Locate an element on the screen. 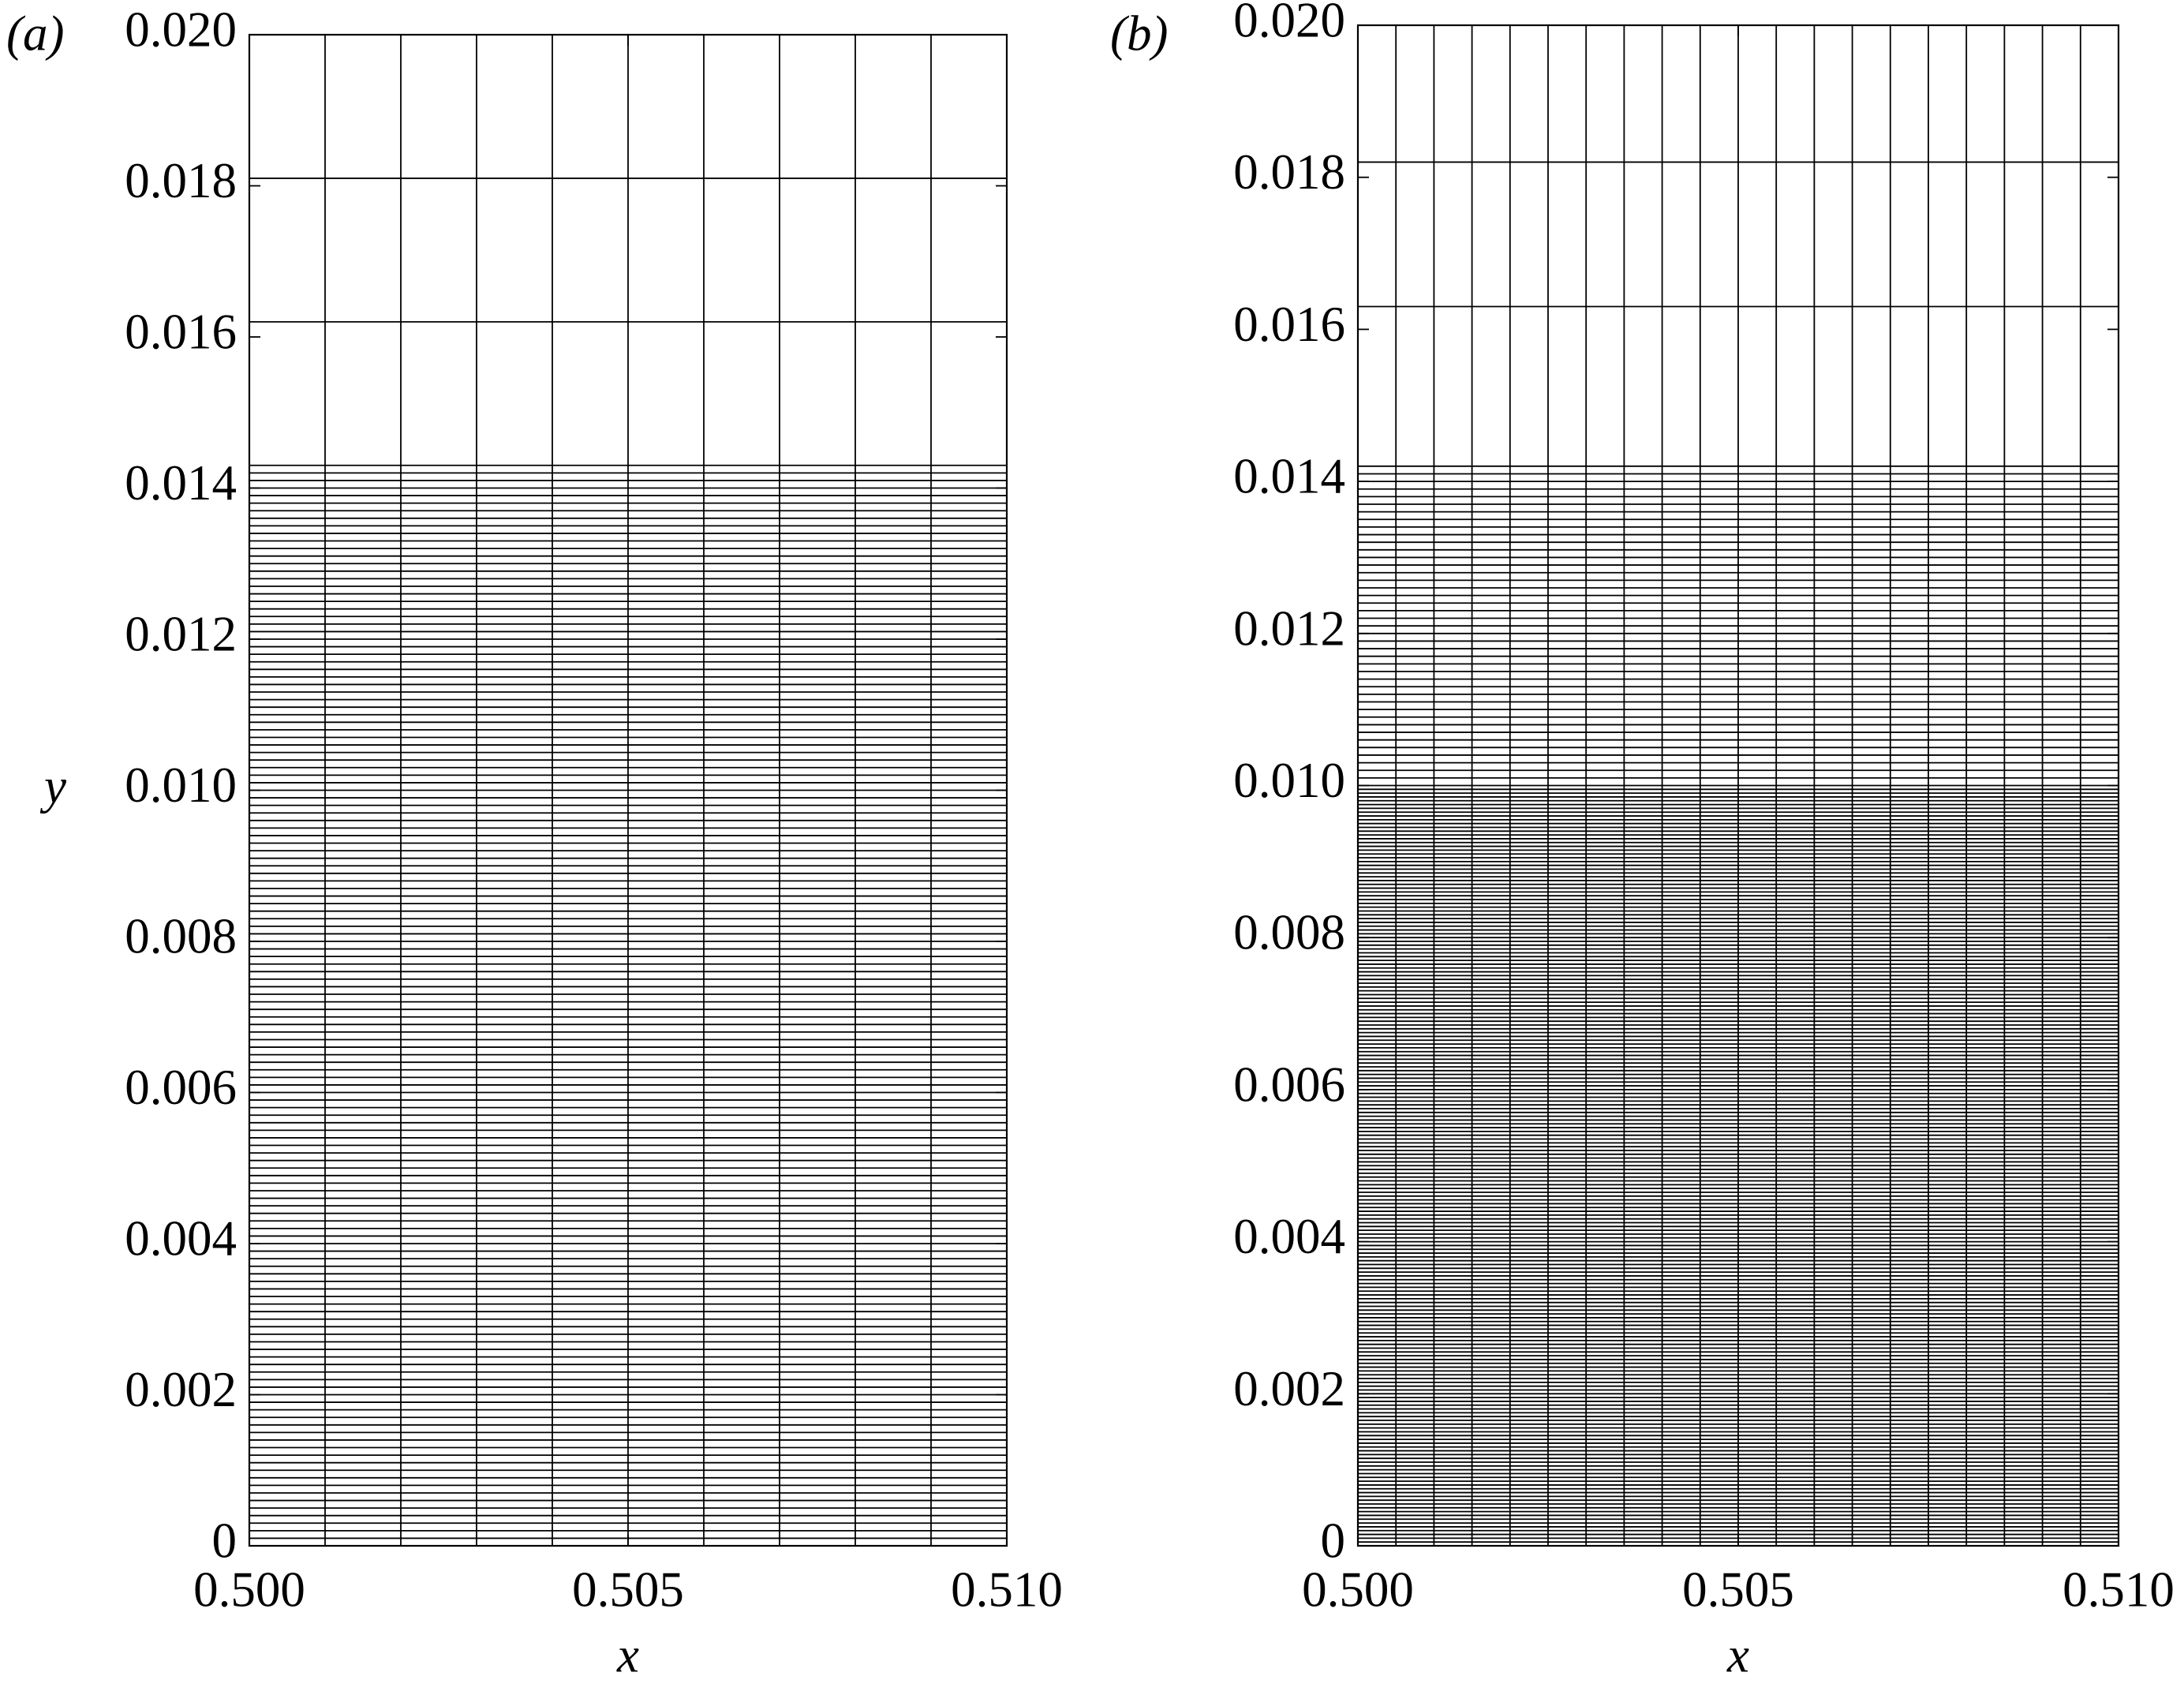  panel-label: (b) is located at coordinates (1139, 33).